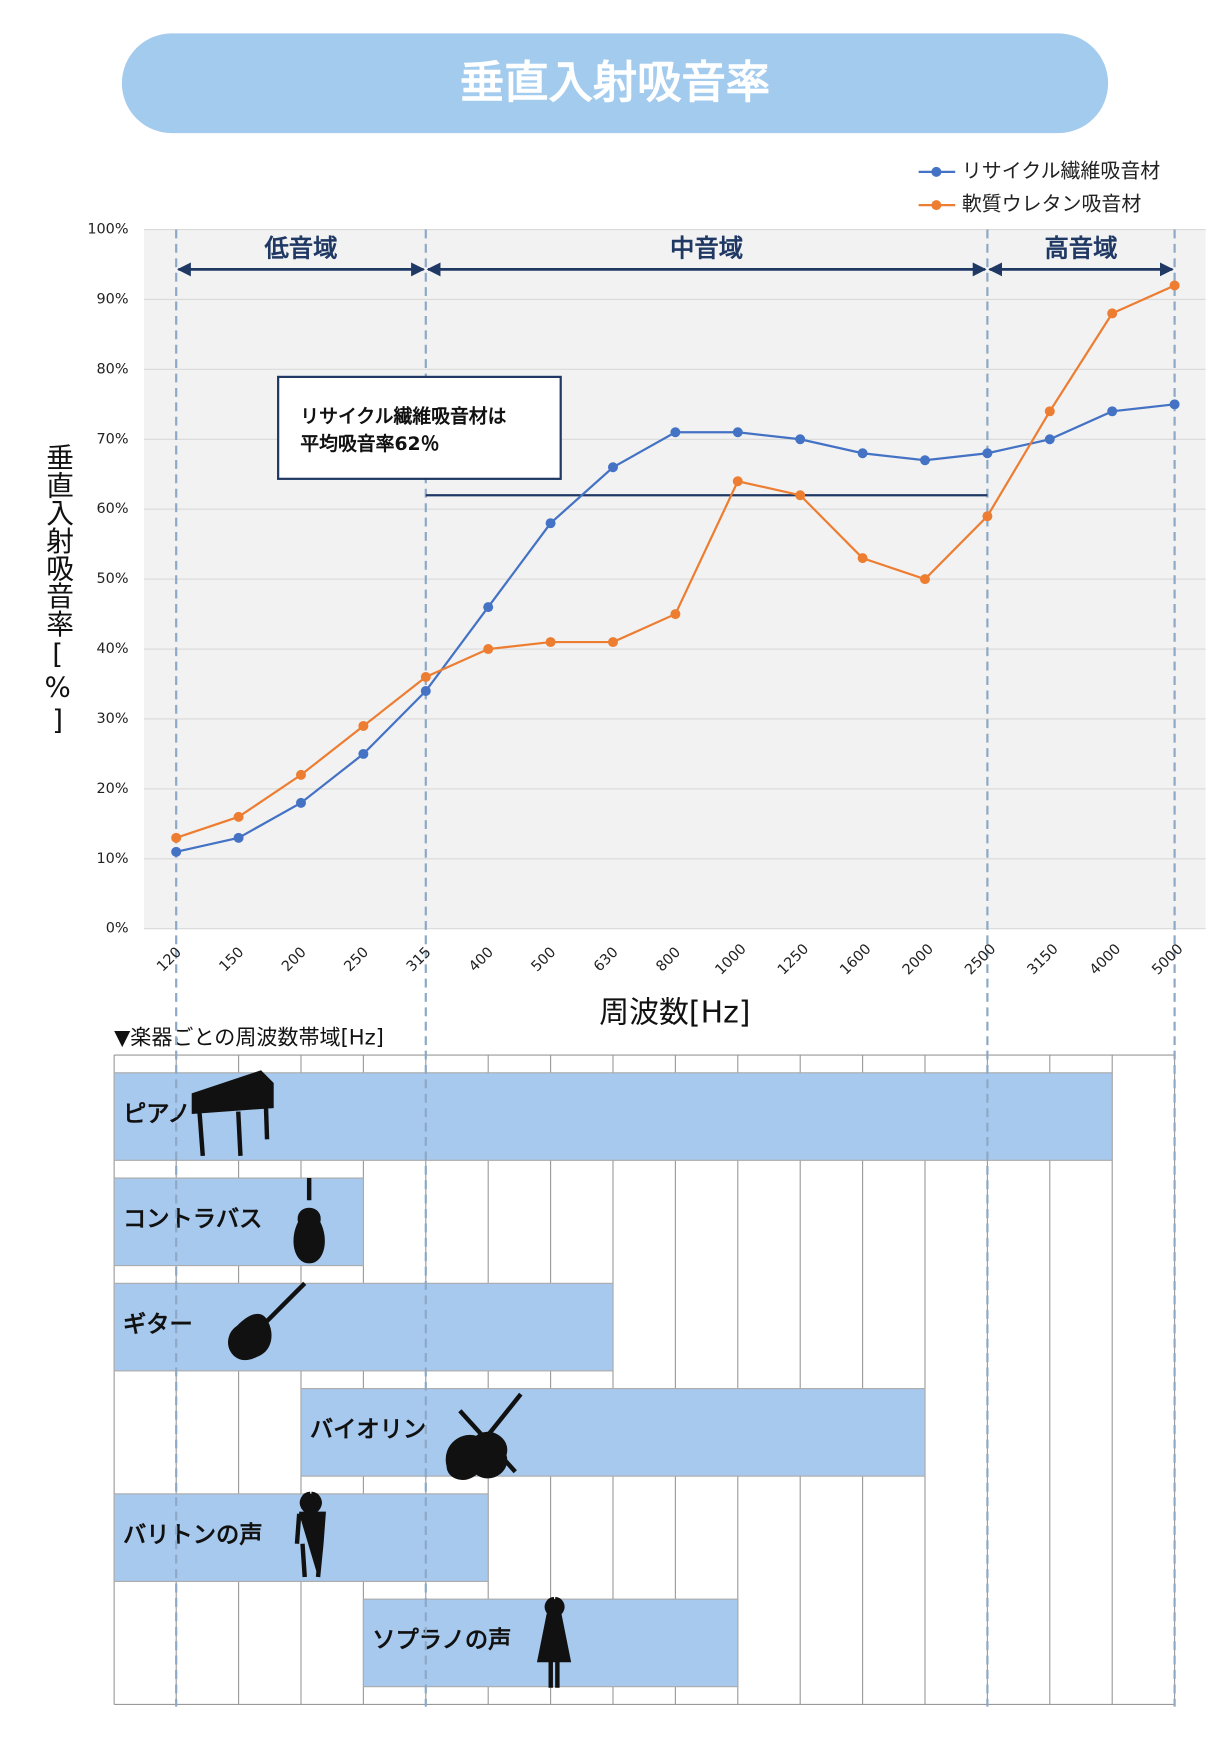 This screenshot has width=1230, height=1740. I want to click on table-title: ▼楽器ごとの周波数帯域[Hz], so click(249, 1036).